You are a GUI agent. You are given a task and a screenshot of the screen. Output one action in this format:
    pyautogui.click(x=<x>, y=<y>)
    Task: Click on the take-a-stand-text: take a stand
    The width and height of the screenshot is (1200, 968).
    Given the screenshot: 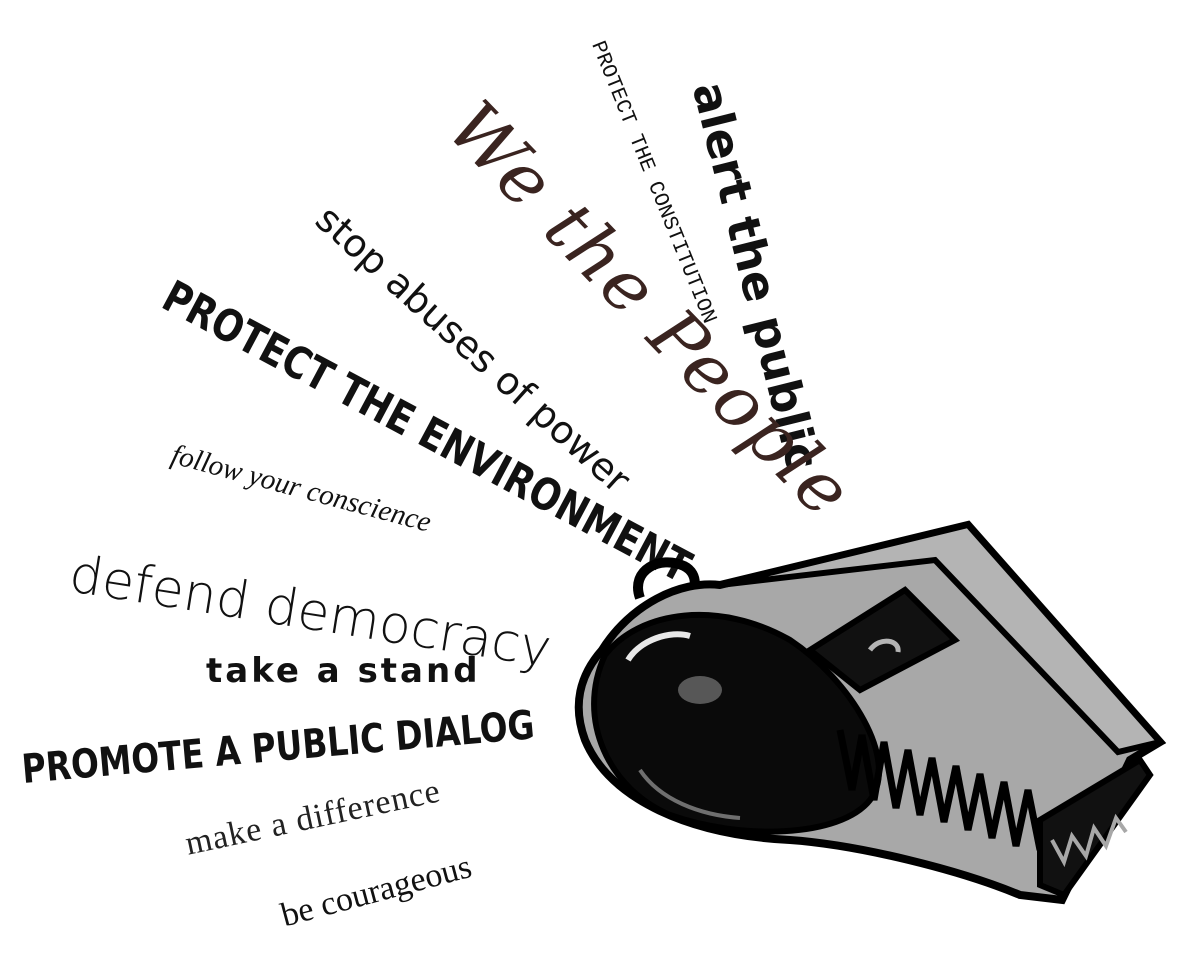 What is the action you would take?
    pyautogui.click(x=343, y=671)
    